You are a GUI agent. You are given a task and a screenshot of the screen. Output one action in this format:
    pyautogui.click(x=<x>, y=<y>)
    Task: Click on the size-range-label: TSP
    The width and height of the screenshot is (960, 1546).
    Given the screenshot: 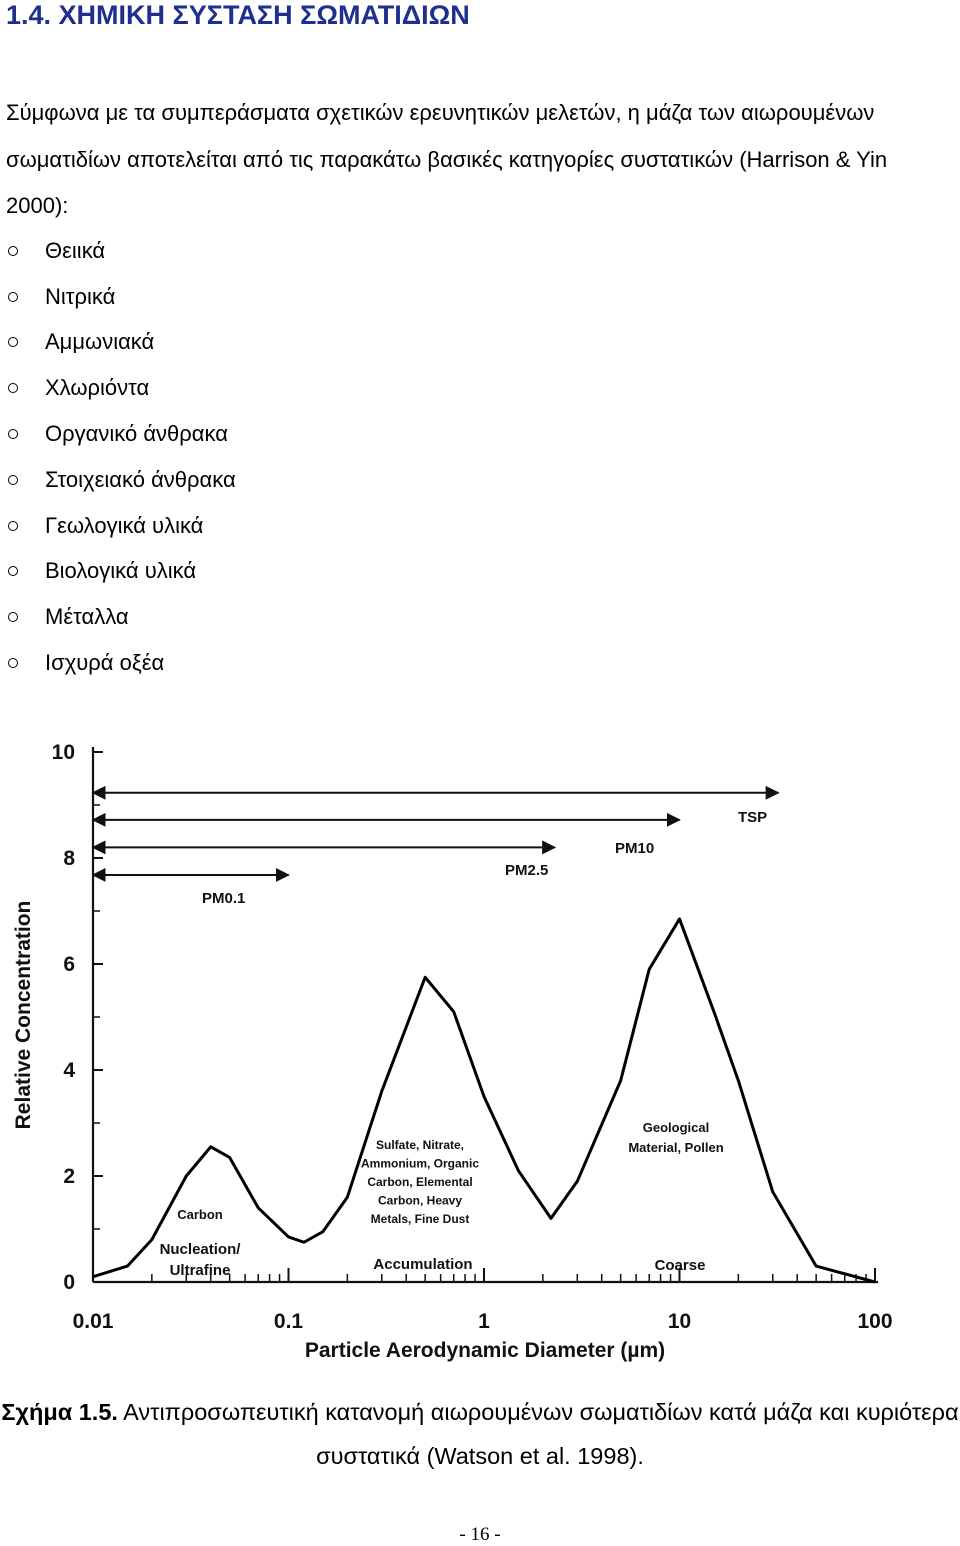 What is the action you would take?
    pyautogui.click(x=752, y=817)
    